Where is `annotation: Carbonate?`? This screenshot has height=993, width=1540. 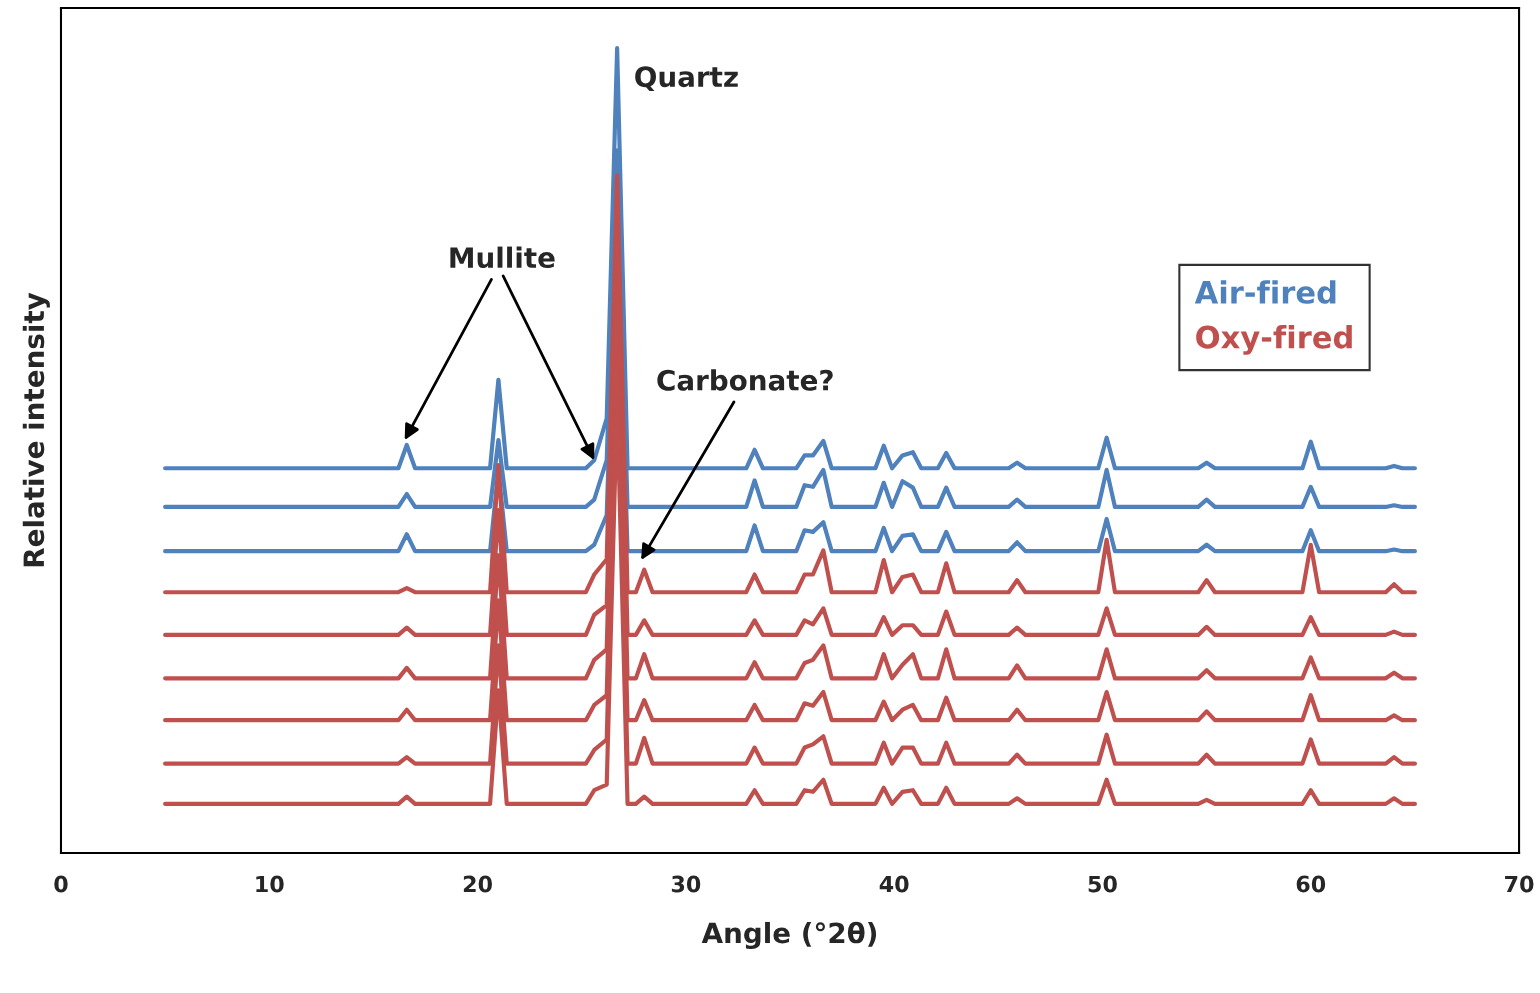
annotation: Carbonate? is located at coordinates (745, 380).